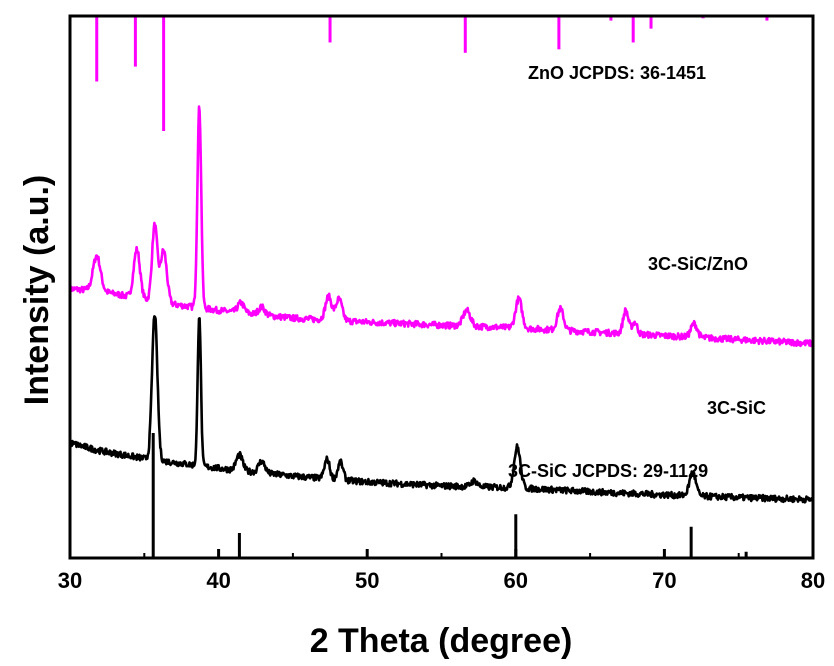 Image resolution: width=834 pixels, height=666 pixels. What do you see at coordinates (736, 408) in the screenshot?
I see `series-label-sic: 3C-SiC` at bounding box center [736, 408].